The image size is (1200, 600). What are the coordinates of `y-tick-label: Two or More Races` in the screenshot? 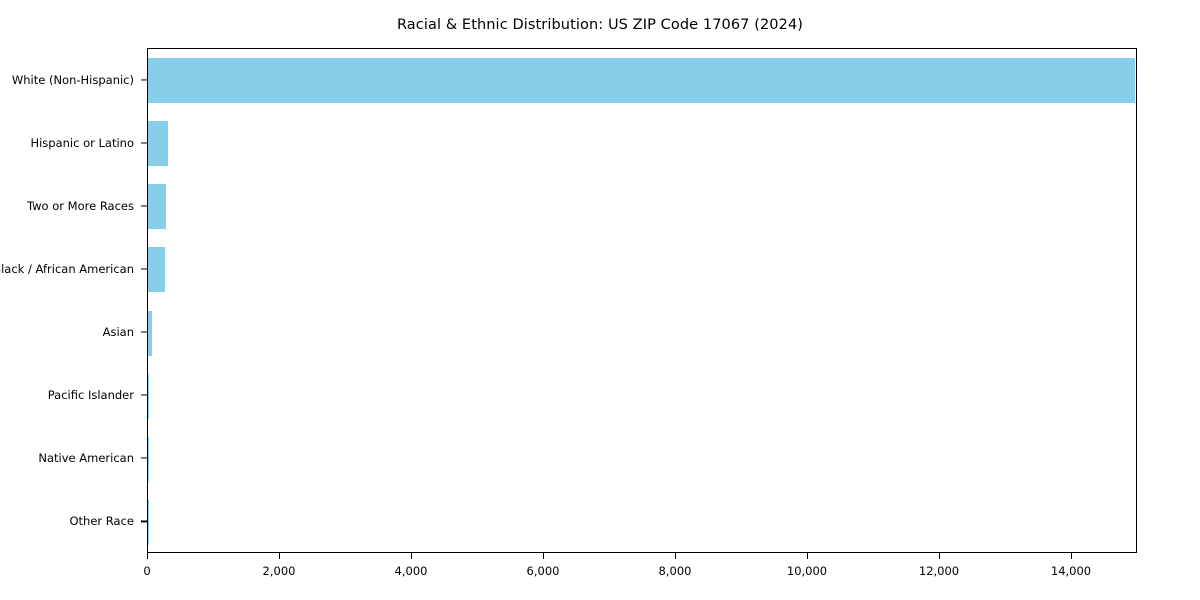 It's located at (80, 205).